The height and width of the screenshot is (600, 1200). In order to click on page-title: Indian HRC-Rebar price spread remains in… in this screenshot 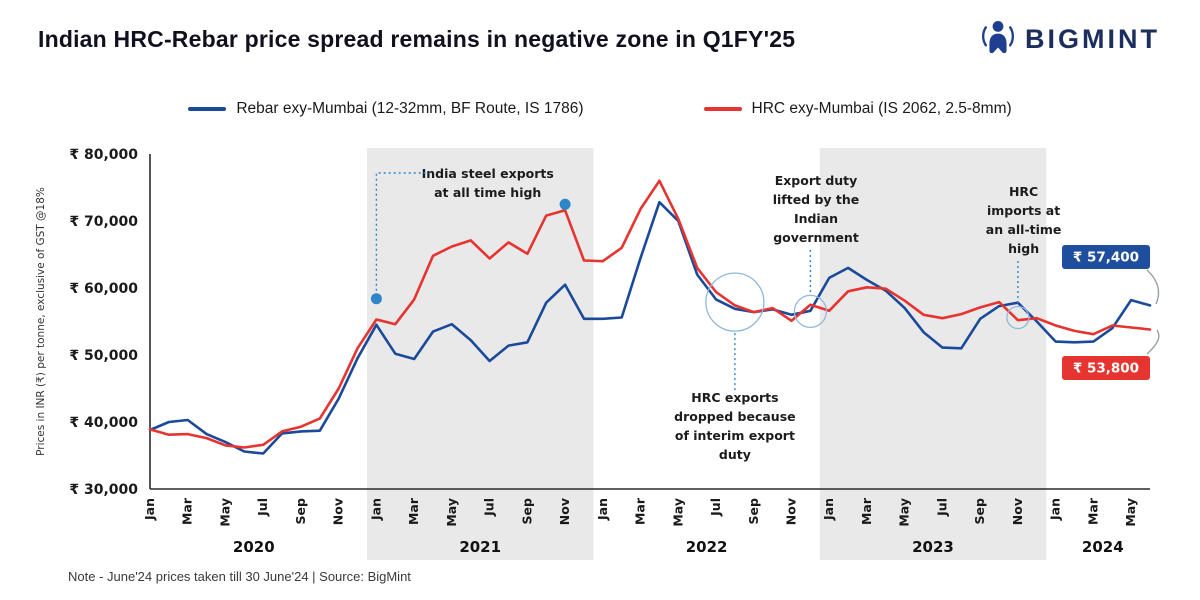, I will do `click(417, 38)`.